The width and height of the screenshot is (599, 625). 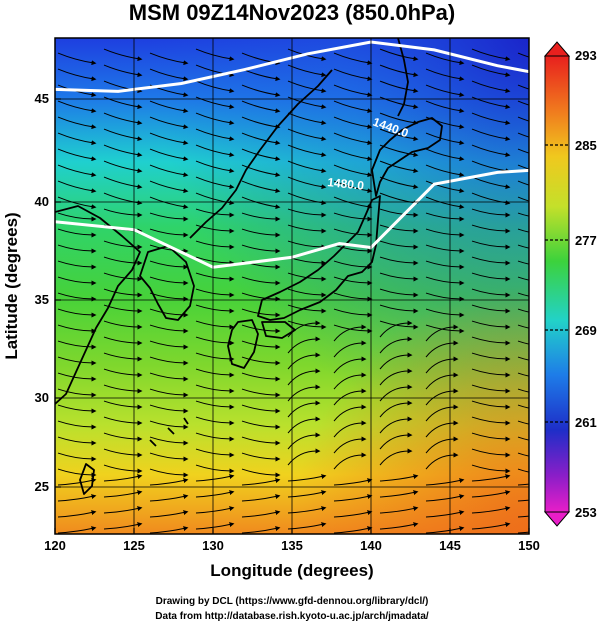 I want to click on y-tick-label: 45, so click(x=42, y=98).